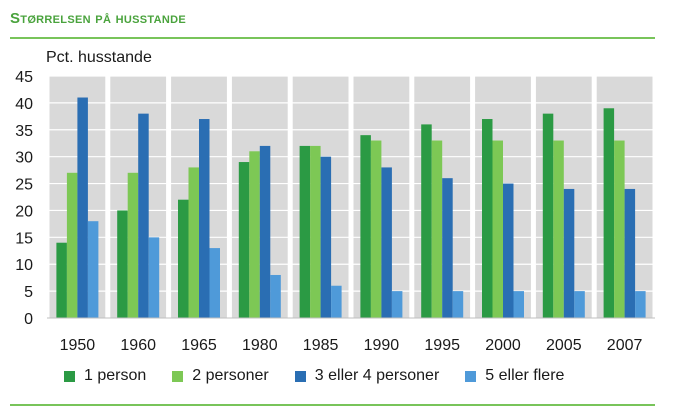 This screenshot has height=418, width=680. Describe the element at coordinates (78, 345) in the screenshot. I see `x-tick-label: 1950` at that location.